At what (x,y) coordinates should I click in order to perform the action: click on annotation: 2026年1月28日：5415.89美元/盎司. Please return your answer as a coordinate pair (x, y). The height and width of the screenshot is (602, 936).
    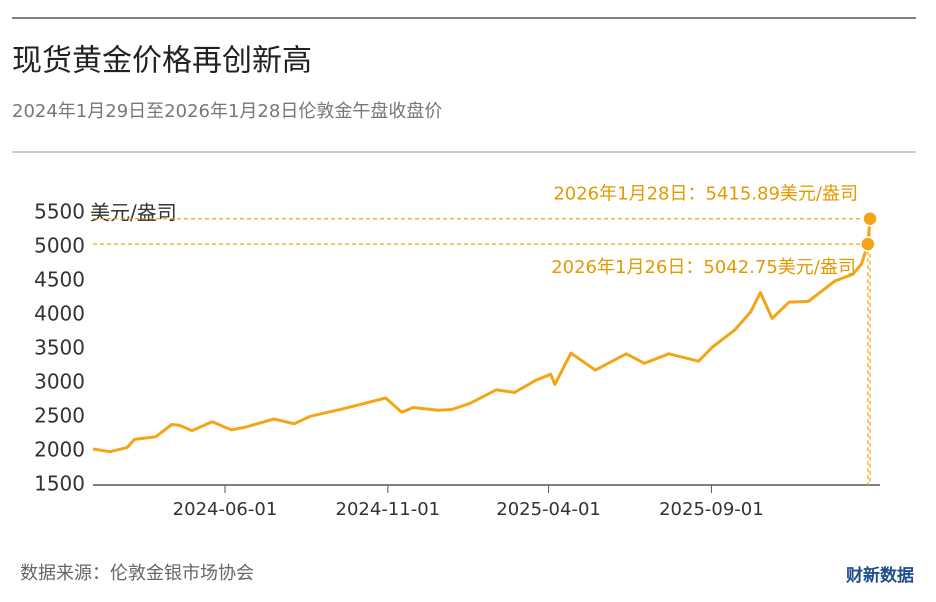
    Looking at the image, I should click on (705, 194).